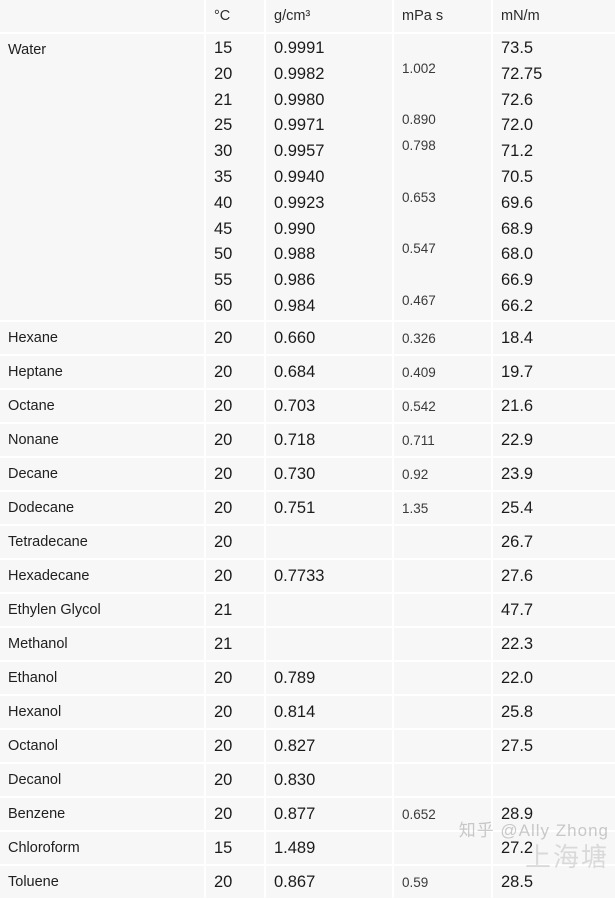 The width and height of the screenshot is (615, 900). I want to click on water-temperature-value: 15, so click(223, 48).